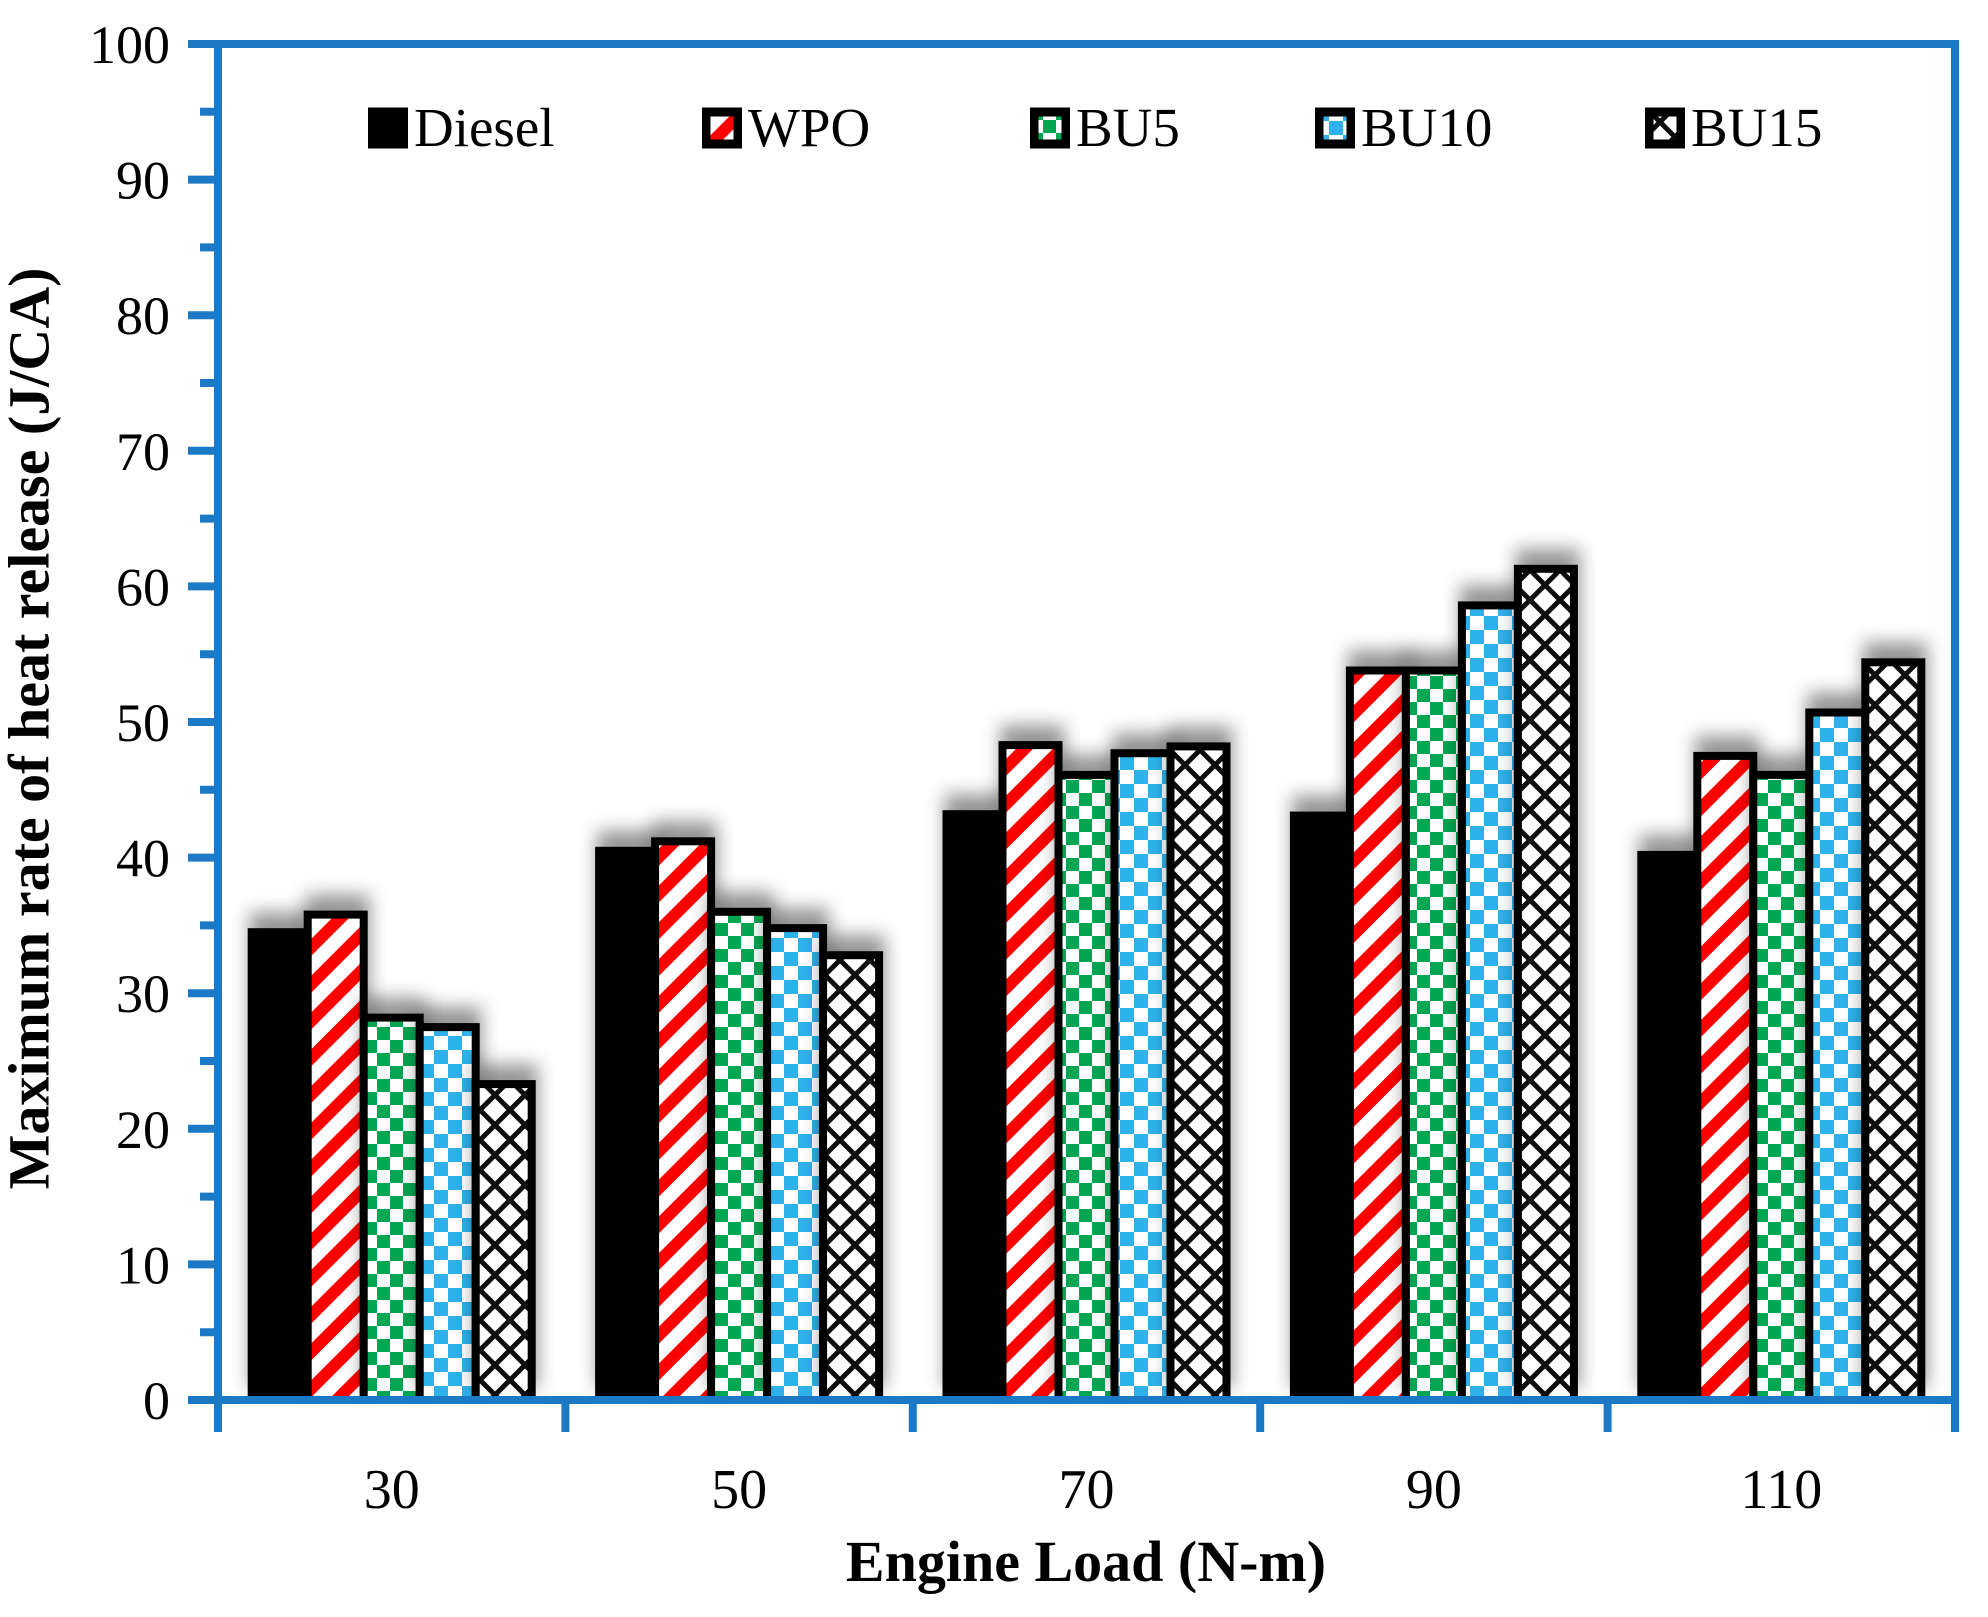 The width and height of the screenshot is (1988, 1617). I want to click on legend-label: BU5, so click(1128, 127).